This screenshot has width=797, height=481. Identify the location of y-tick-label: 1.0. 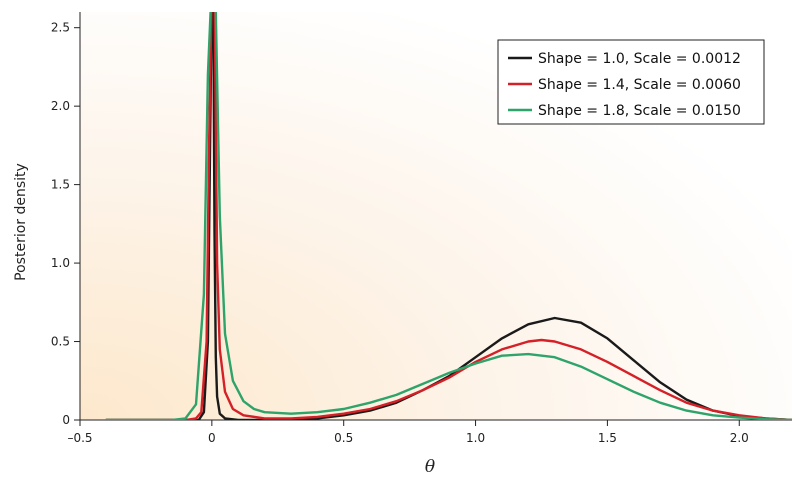
(60, 263).